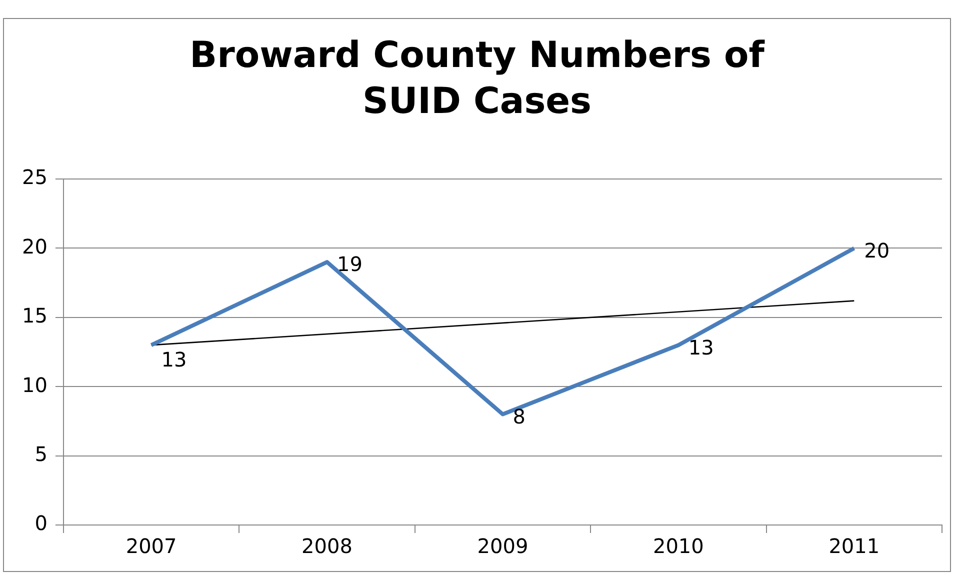 The width and height of the screenshot is (954, 575). Describe the element at coordinates (854, 546) in the screenshot. I see `x-tick-label: 2011` at that location.